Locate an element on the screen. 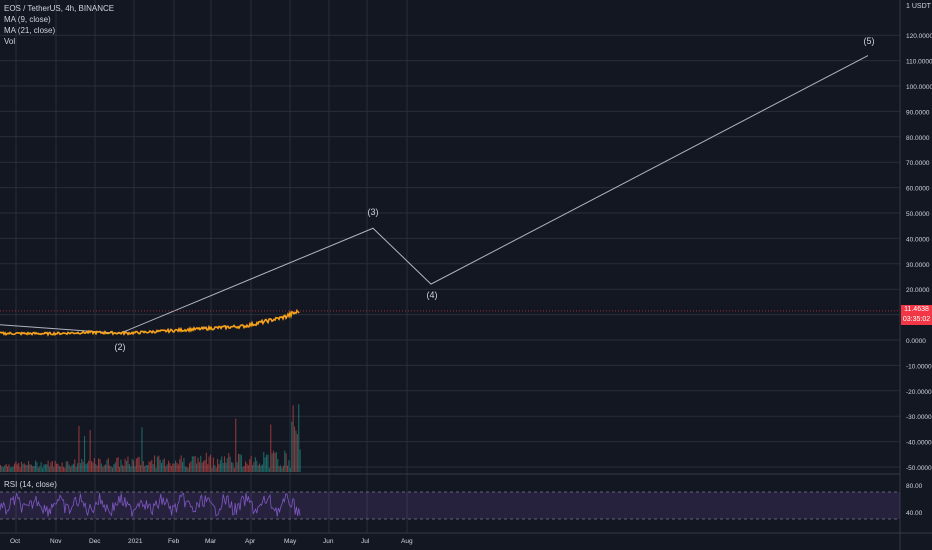 The width and height of the screenshot is (932, 550). time-axis: Oct Nov Dec 2021 Feb Mar Apr May Jun Jul Aug is located at coordinates (211, 541).